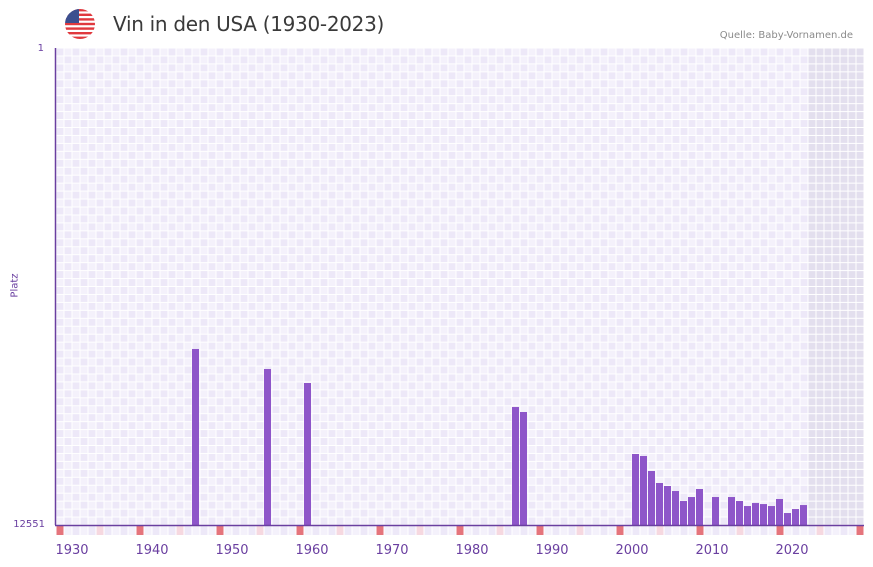 This screenshot has width=873, height=567. Describe the element at coordinates (739, 513) in the screenshot. I see `bar-2013` at that location.